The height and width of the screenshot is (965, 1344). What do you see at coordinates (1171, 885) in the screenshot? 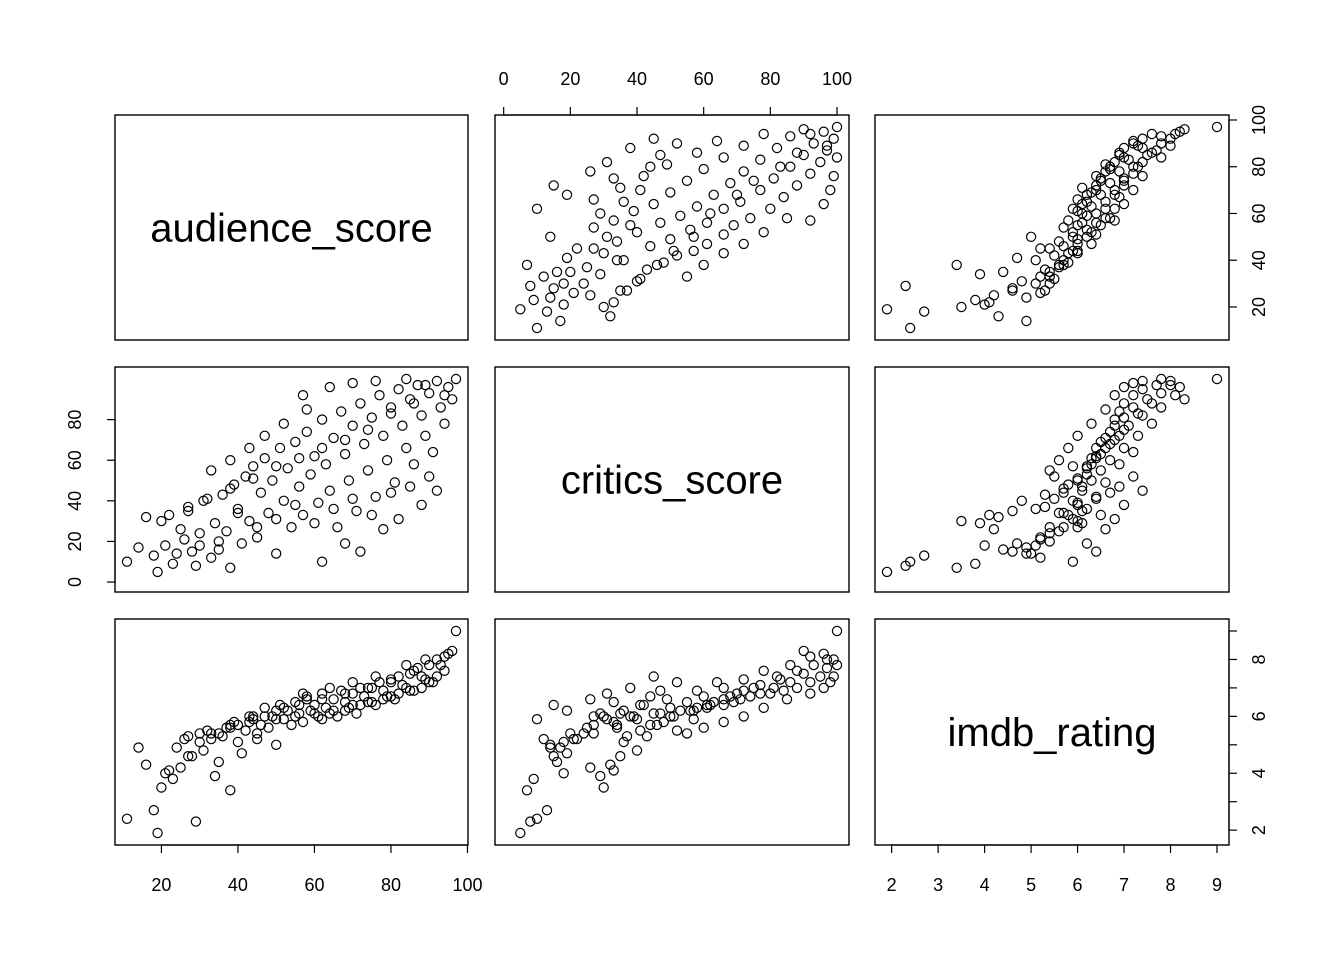
I see `tick-label-bottom-imdb_rating-6: 8` at bounding box center [1171, 885].